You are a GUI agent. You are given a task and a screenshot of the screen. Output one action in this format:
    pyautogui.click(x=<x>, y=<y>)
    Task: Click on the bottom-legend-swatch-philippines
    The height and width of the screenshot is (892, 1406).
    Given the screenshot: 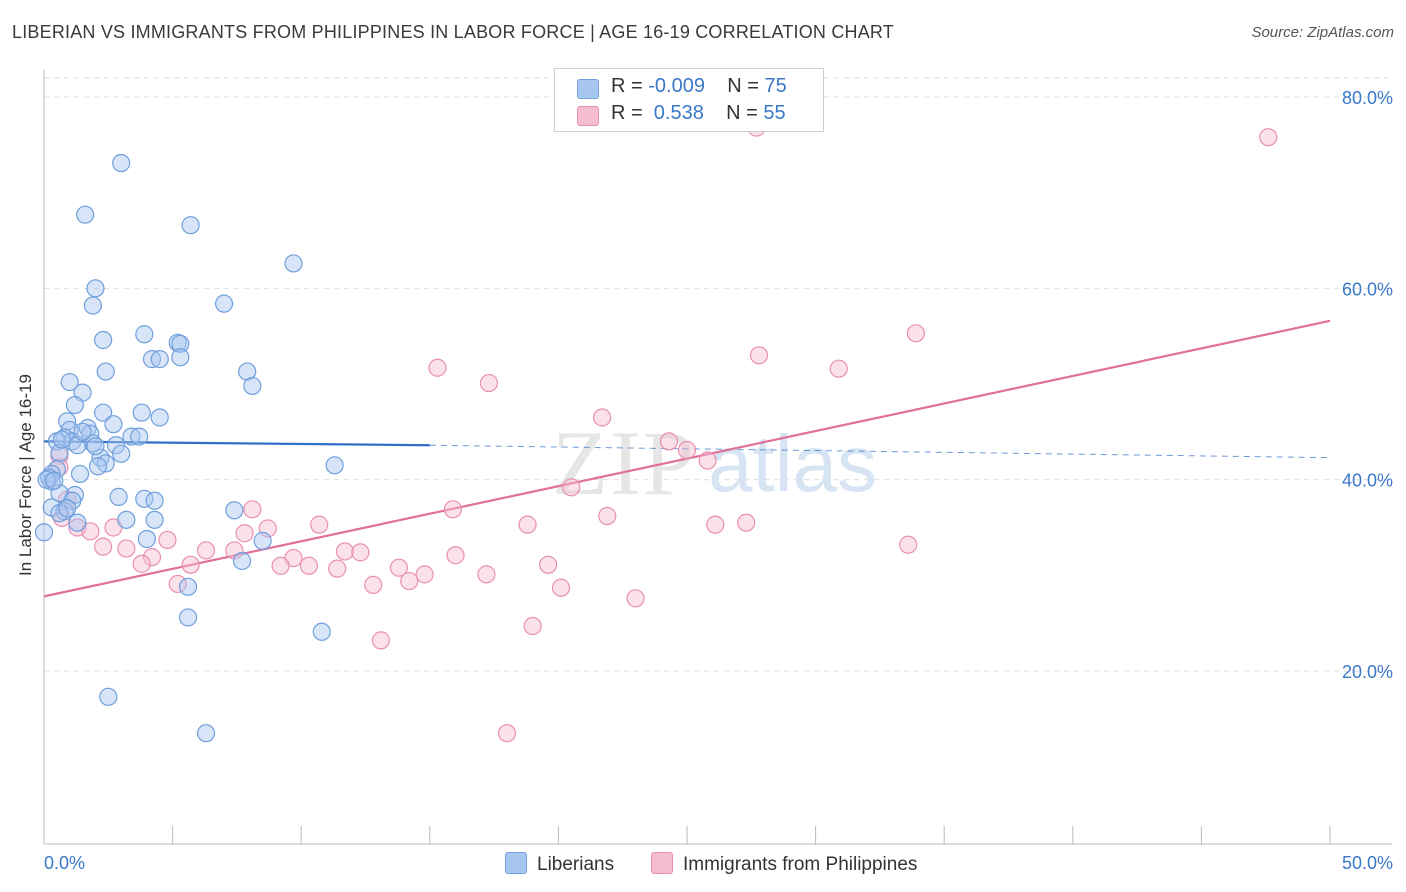 What is the action you would take?
    pyautogui.click(x=662, y=863)
    